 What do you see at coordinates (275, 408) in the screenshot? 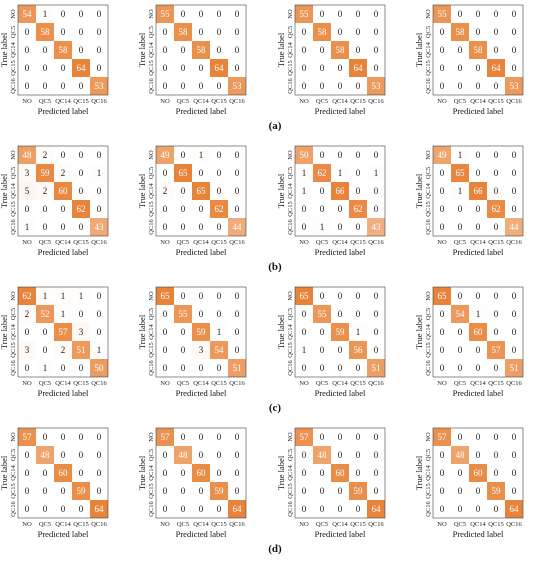
I see `row-label: (c)` at bounding box center [275, 408].